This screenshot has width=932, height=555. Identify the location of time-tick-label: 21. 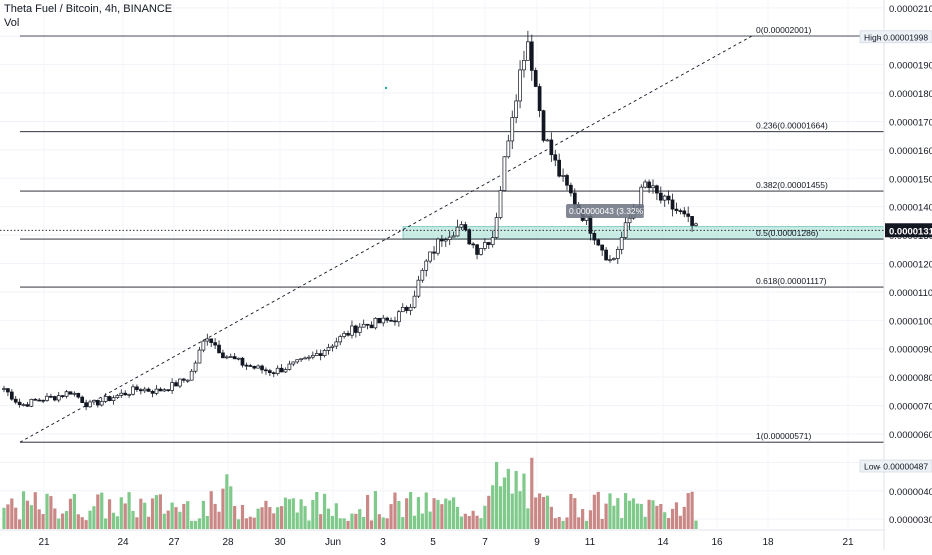
(848, 542).